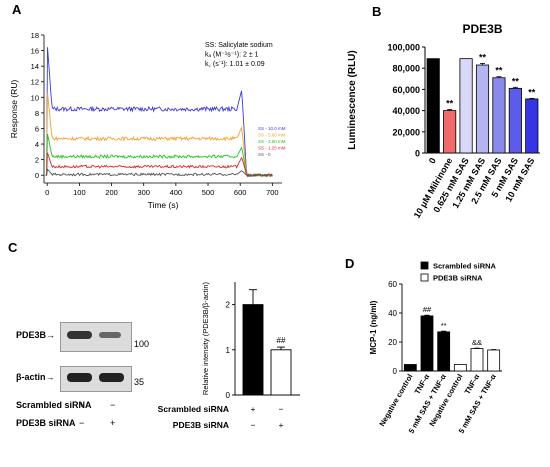 The image size is (550, 467). I want to click on a-legend-entry: SS - 2.50 mM, so click(272, 141).